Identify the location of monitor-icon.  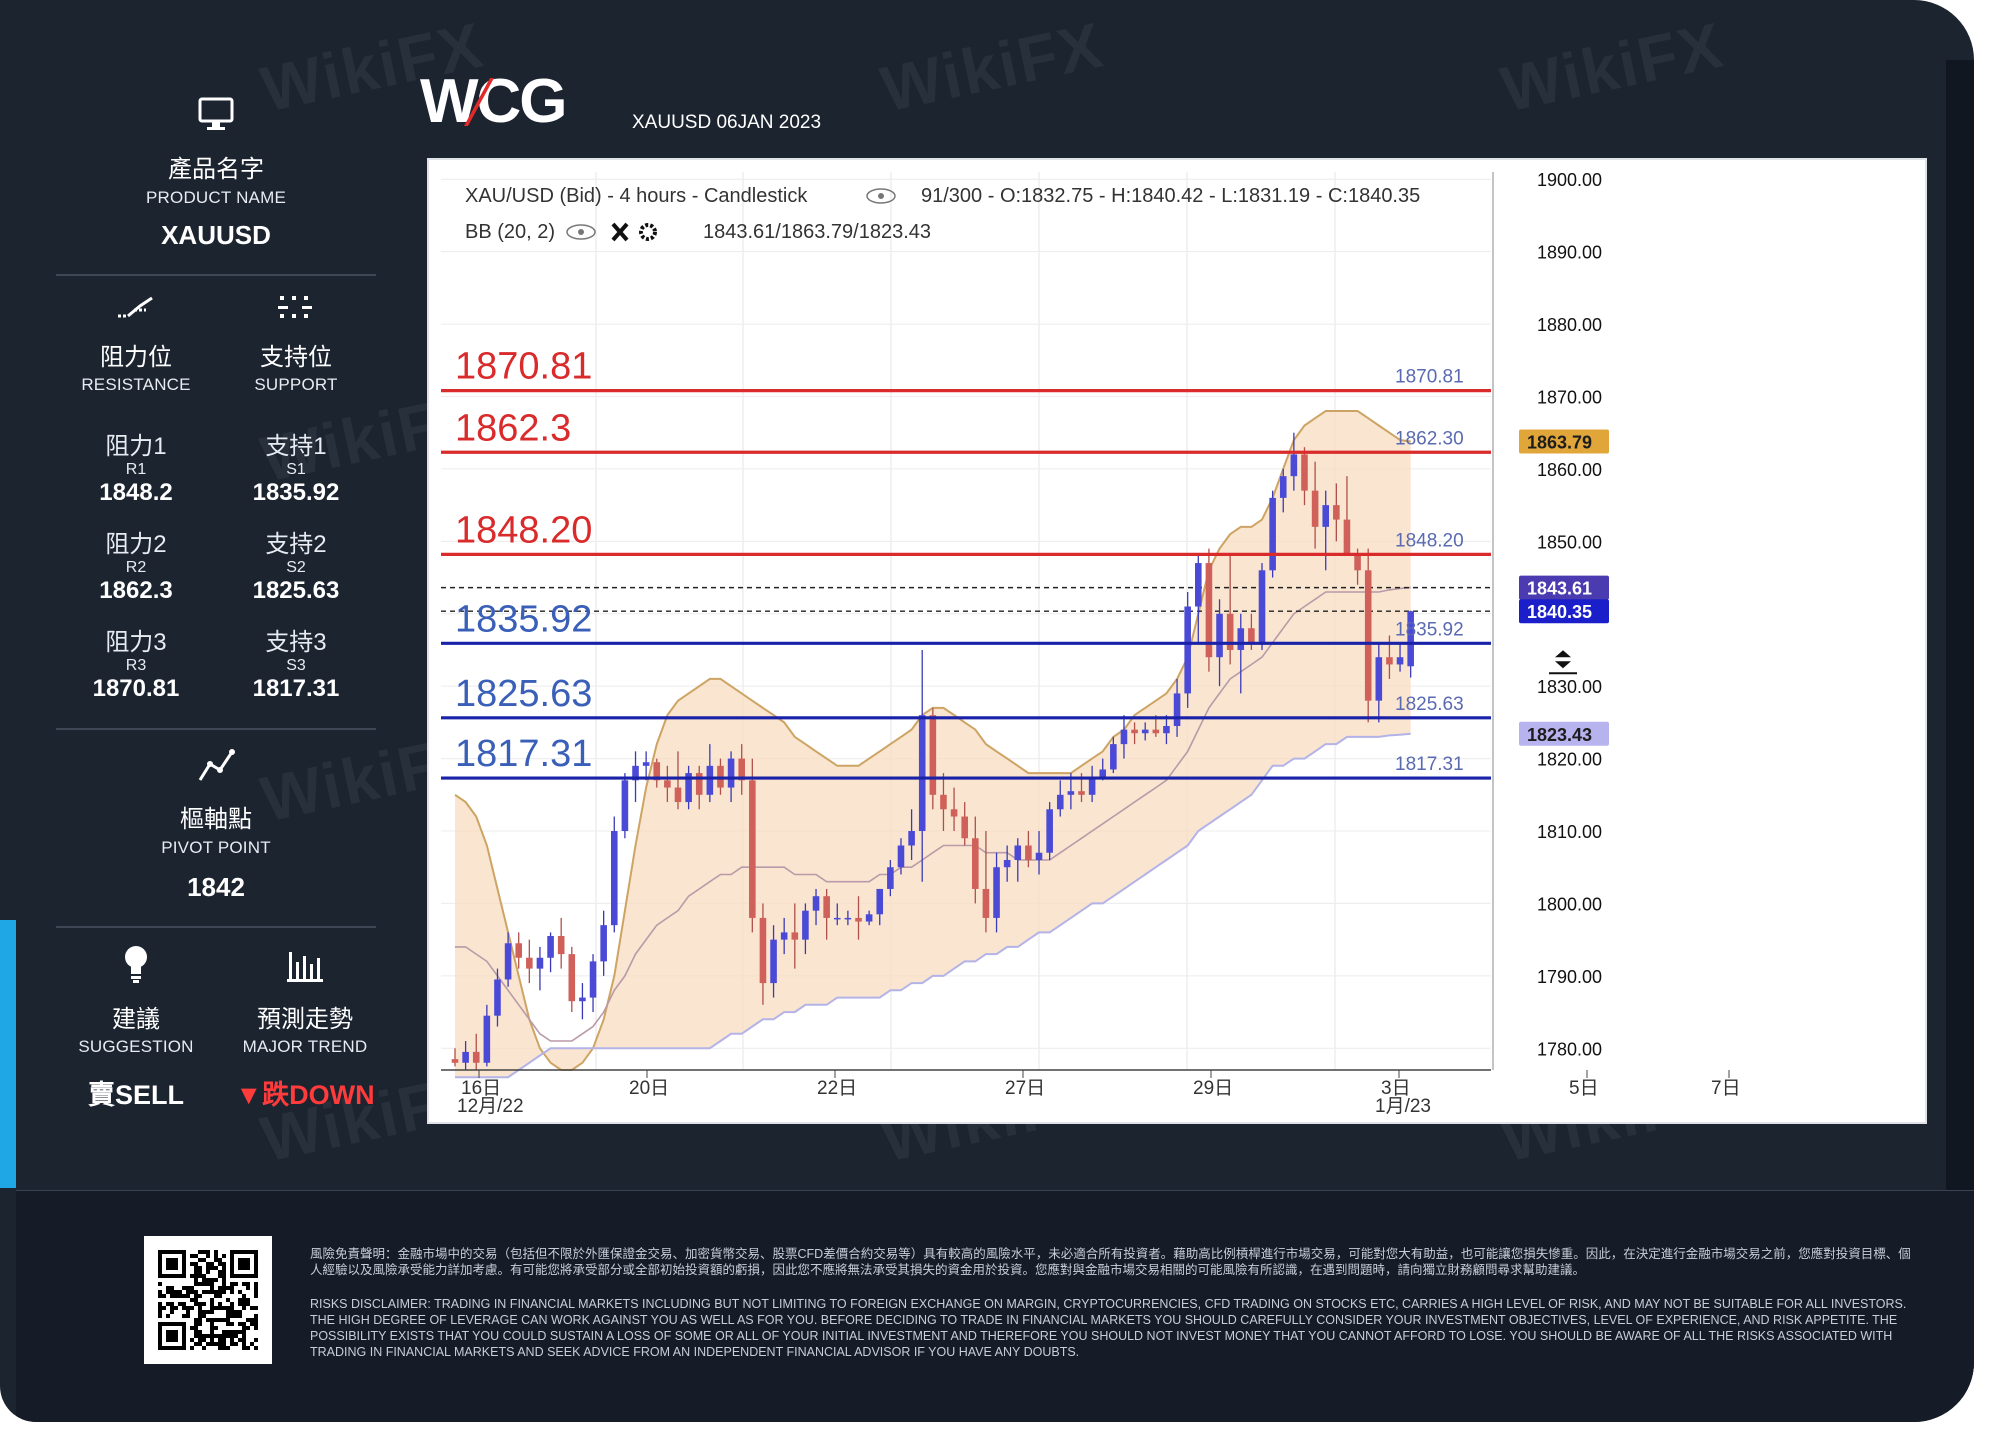
(216, 116).